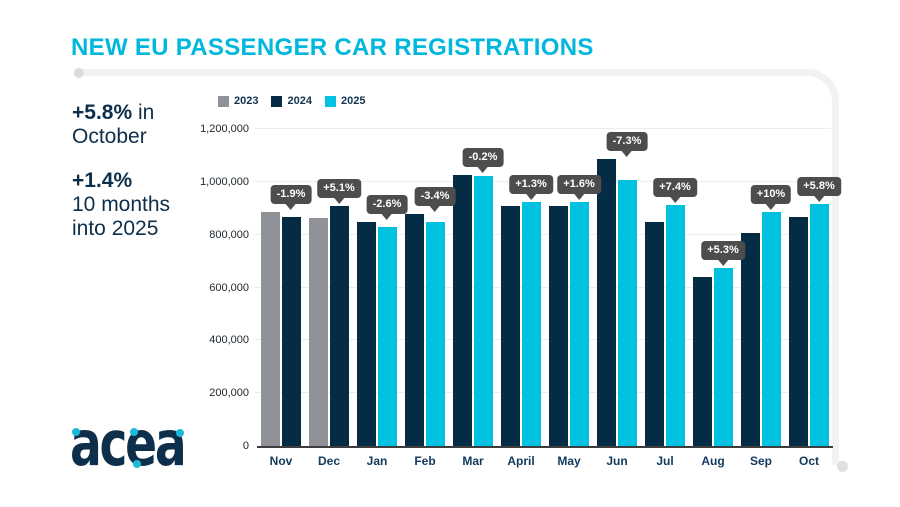 This screenshot has width=900, height=507. Describe the element at coordinates (353, 101) in the screenshot. I see `legend-label: 2025` at that location.